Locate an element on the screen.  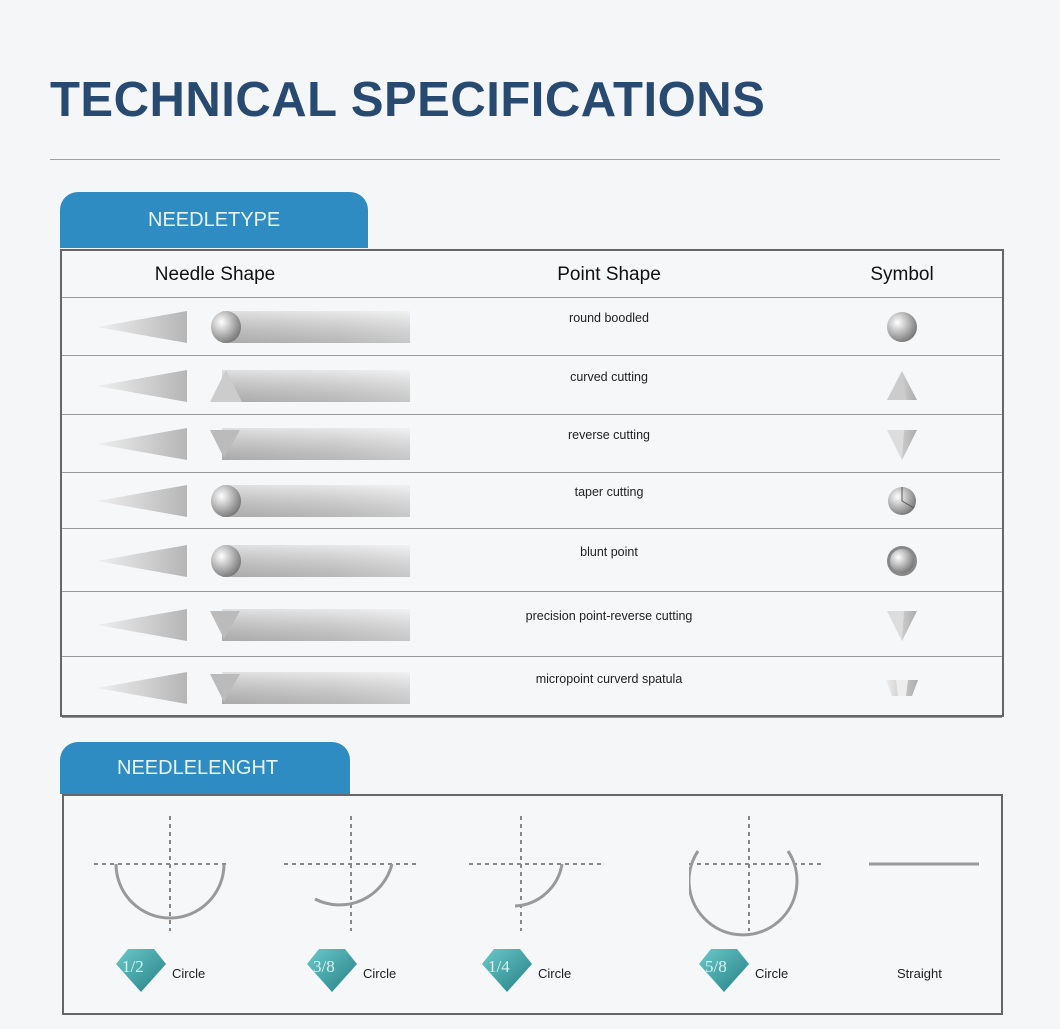
curvature-label: Straight is located at coordinates (919, 973).